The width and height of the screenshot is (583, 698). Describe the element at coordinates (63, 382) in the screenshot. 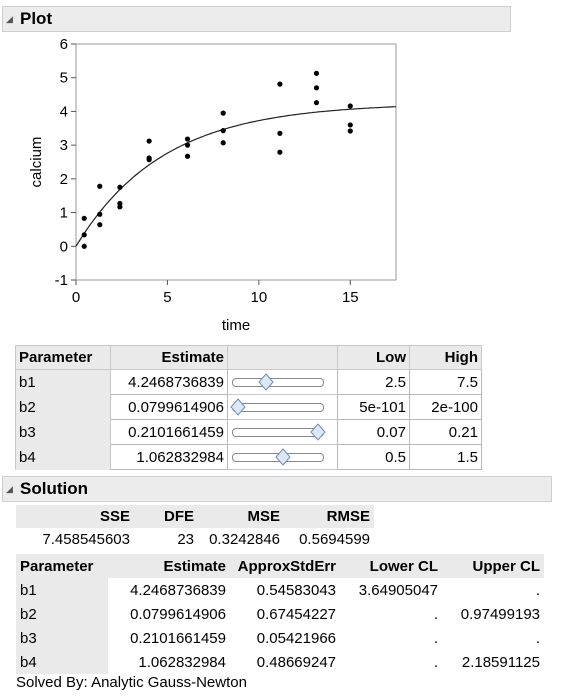

I see `param-name: b1` at that location.